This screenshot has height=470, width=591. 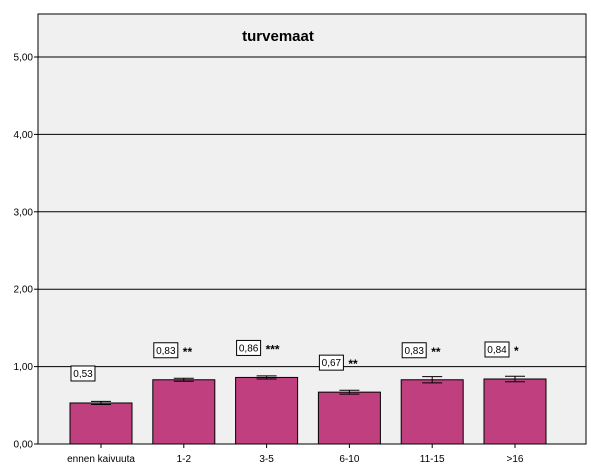 What do you see at coordinates (349, 459) in the screenshot?
I see `x-tick-label: 6-10` at bounding box center [349, 459].